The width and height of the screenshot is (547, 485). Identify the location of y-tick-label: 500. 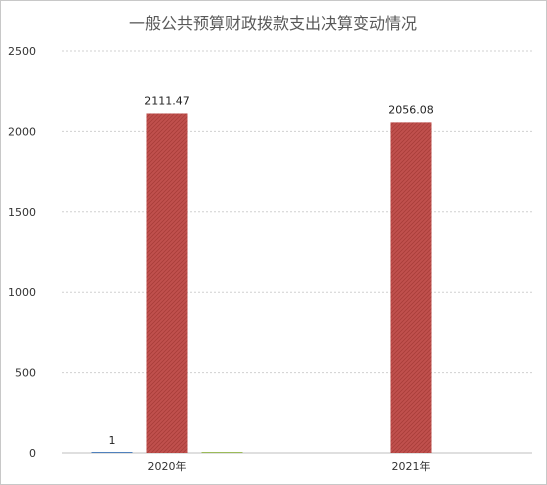
(25, 373).